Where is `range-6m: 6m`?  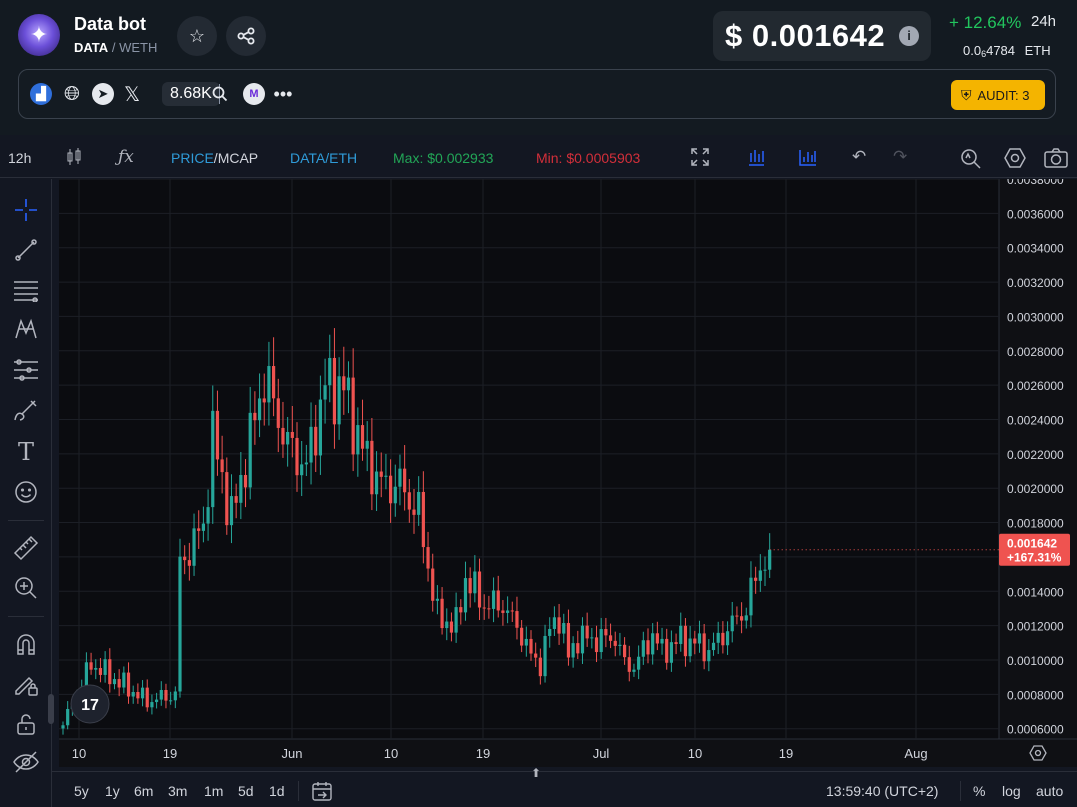
range-6m: 6m is located at coordinates (144, 791).